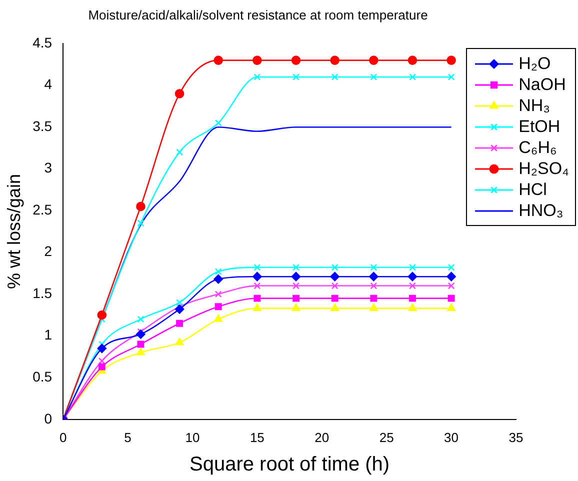 The height and width of the screenshot is (481, 578). I want to click on legend-label: HCl, so click(532, 190).